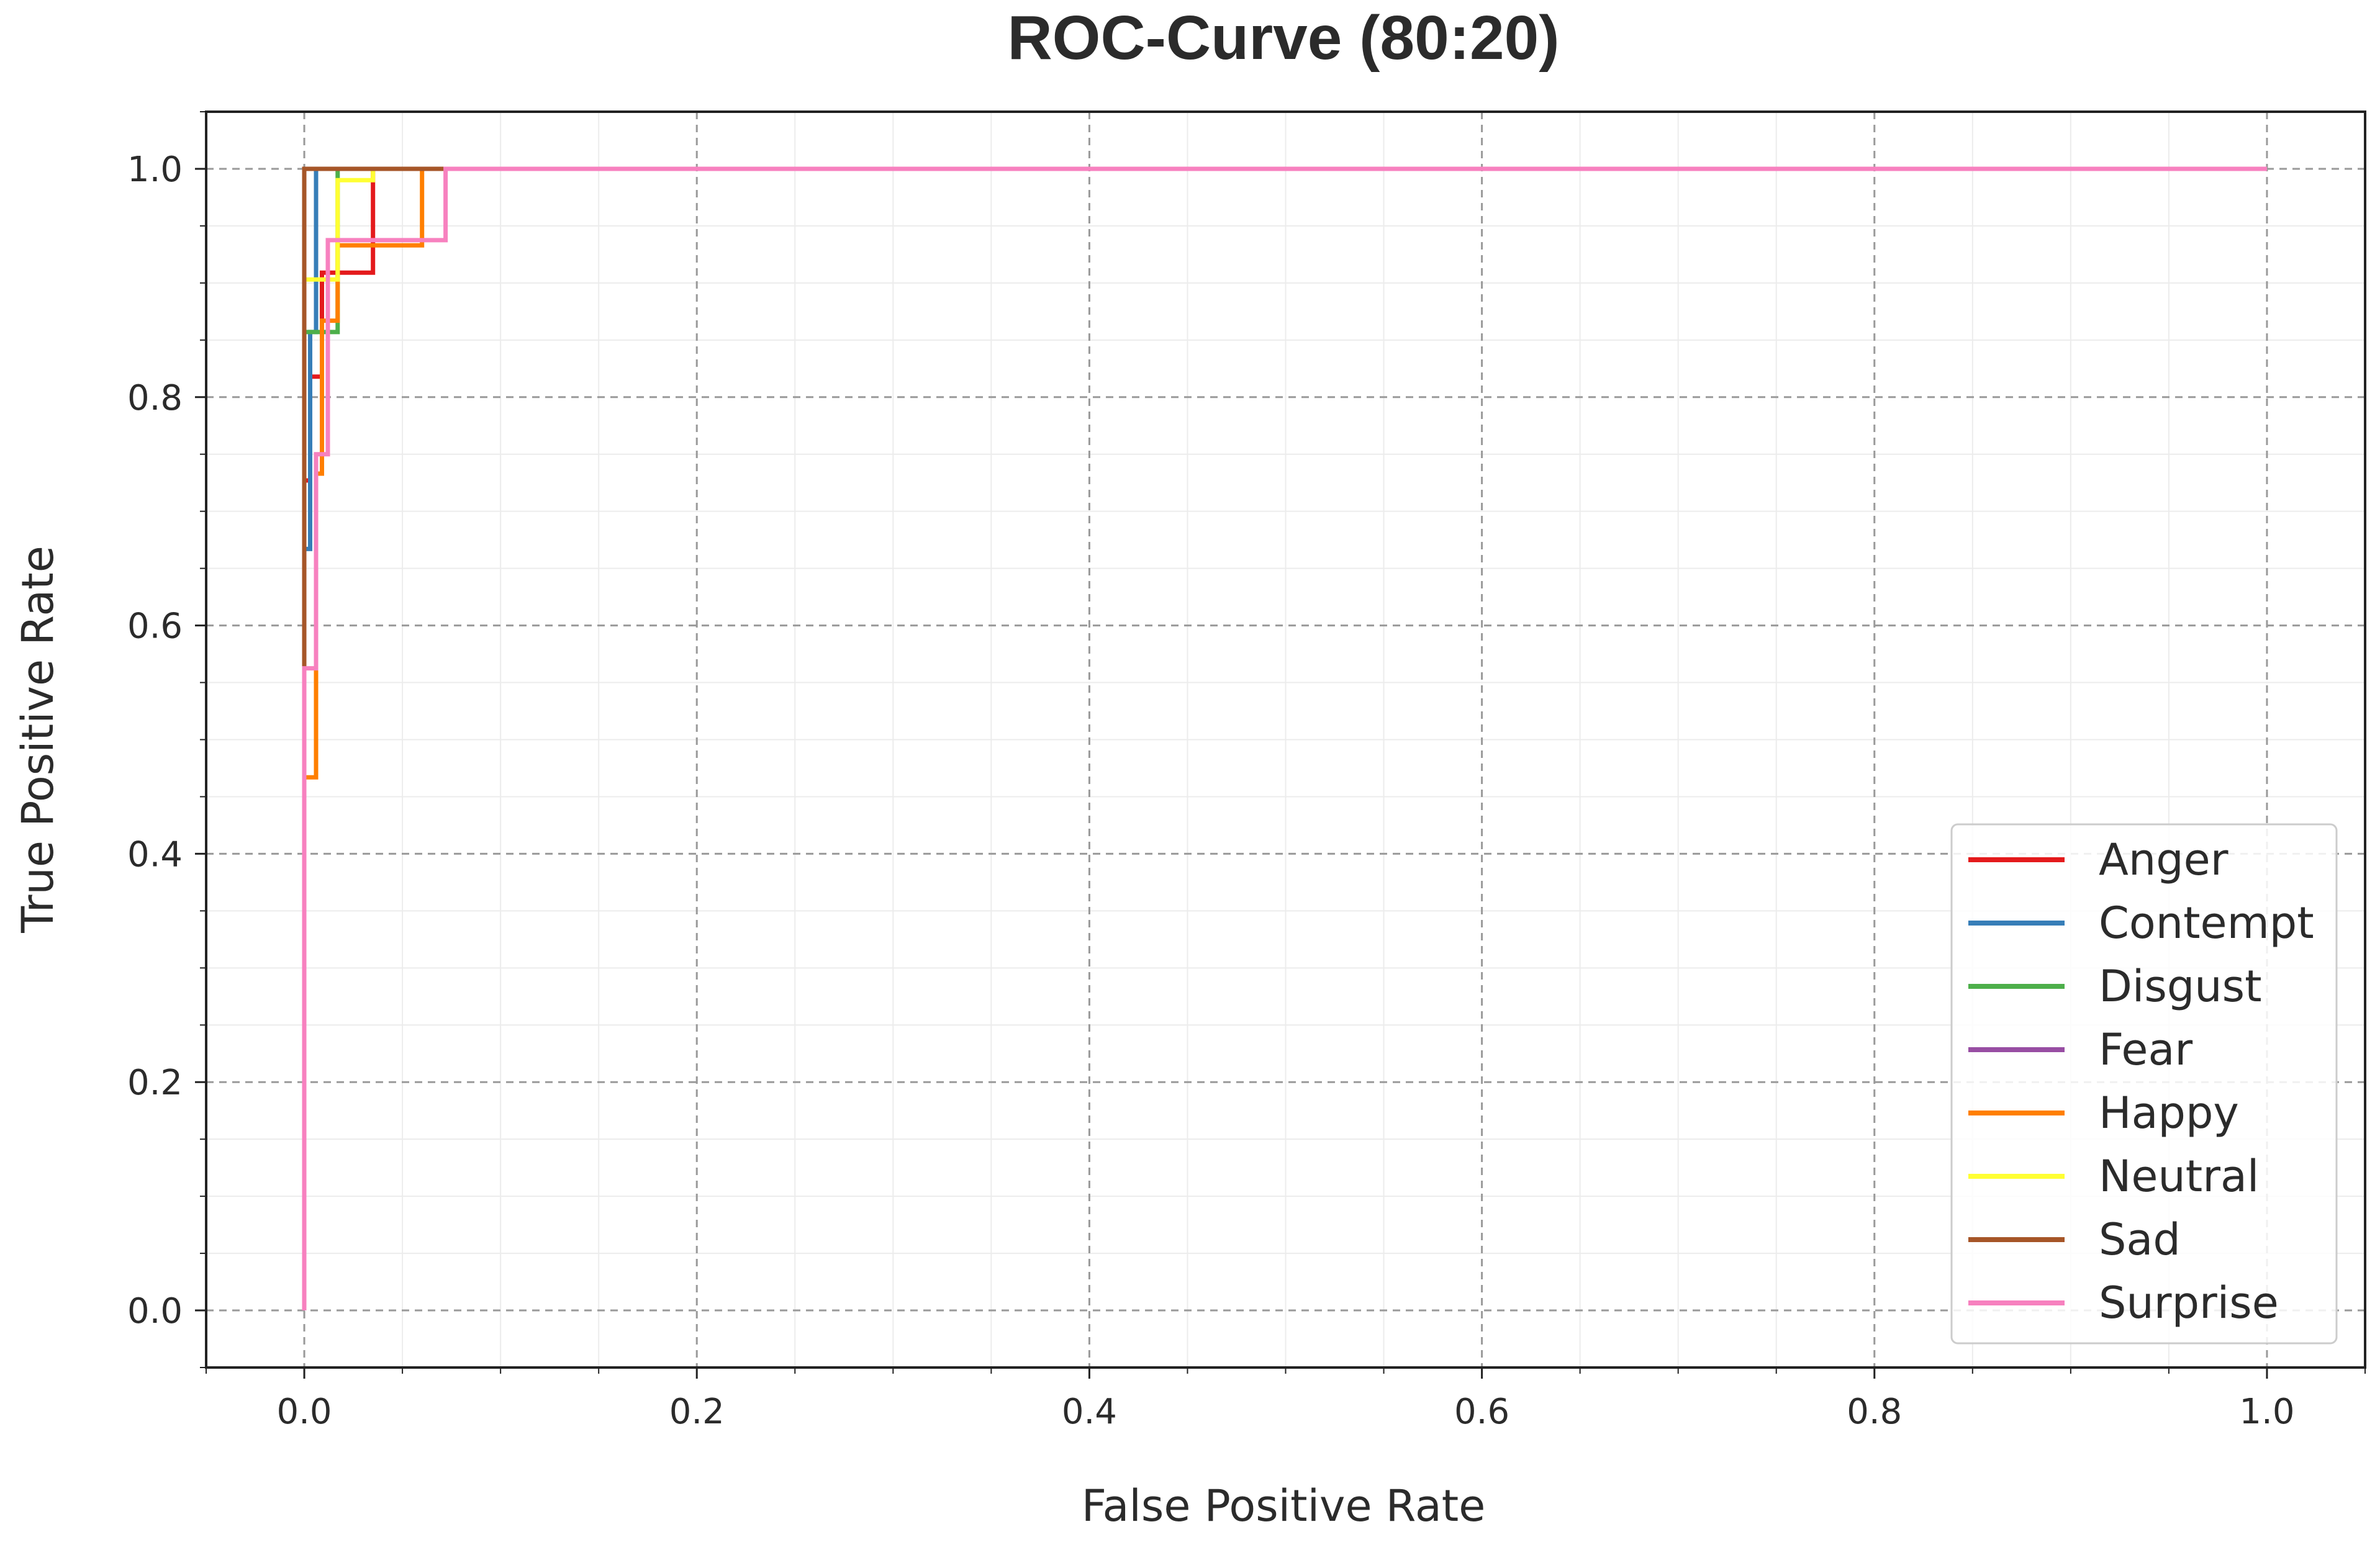 Image resolution: width=2380 pixels, height=1550 pixels. What do you see at coordinates (155, 398) in the screenshot?
I see `y-tick-label: 0.8` at bounding box center [155, 398].